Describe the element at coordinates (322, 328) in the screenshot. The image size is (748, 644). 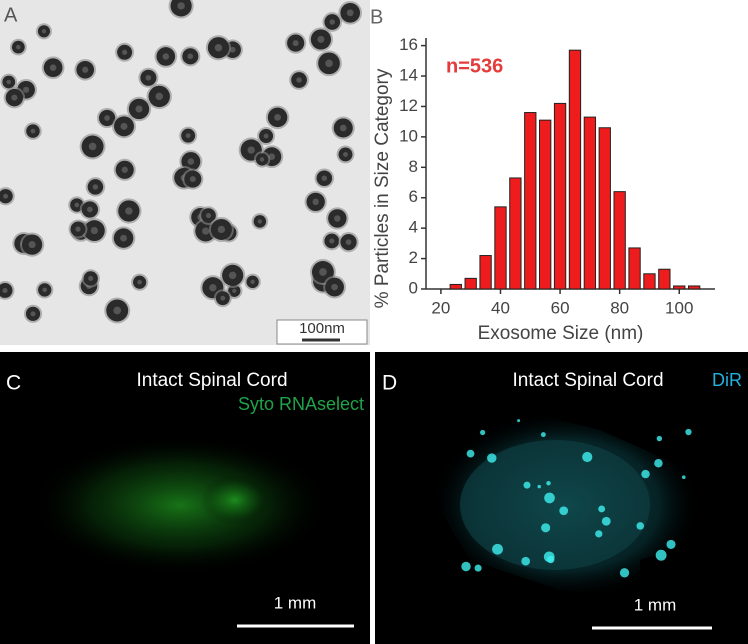
I see `scale-label: 100nm` at that location.